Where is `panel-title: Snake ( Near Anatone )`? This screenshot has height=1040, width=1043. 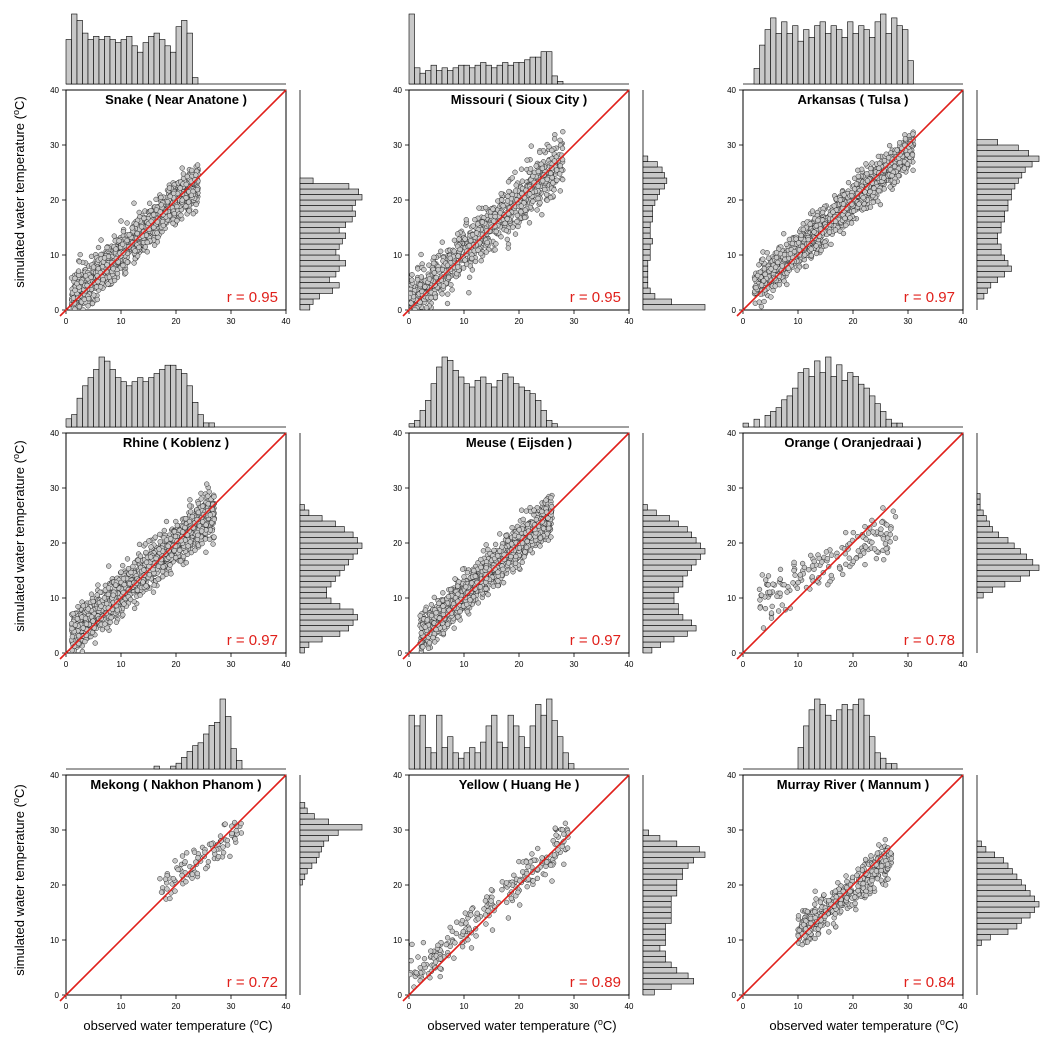 panel-title: Snake ( Near Anatone ) is located at coordinates (176, 99).